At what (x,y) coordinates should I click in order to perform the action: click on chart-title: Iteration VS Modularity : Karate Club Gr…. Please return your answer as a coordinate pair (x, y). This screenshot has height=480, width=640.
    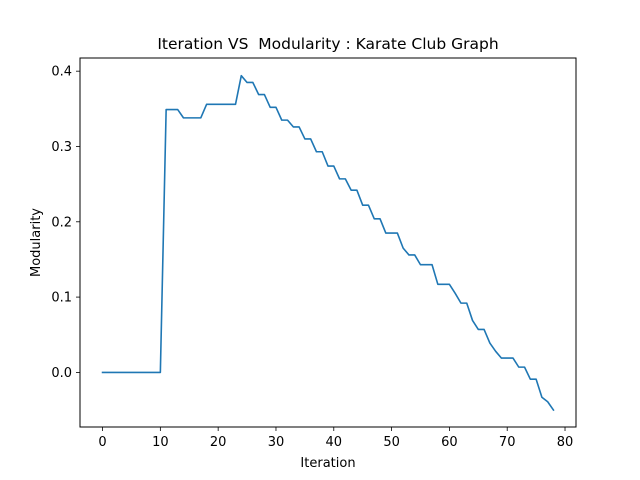
    Looking at the image, I should click on (327, 44).